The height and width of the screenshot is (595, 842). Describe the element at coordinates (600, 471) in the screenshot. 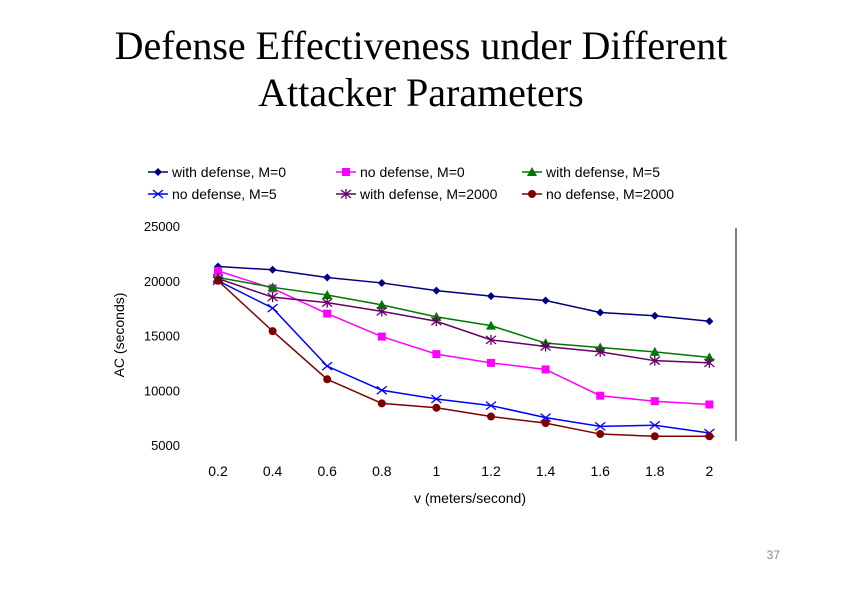

I see `x-tick-label: 1.6` at that location.